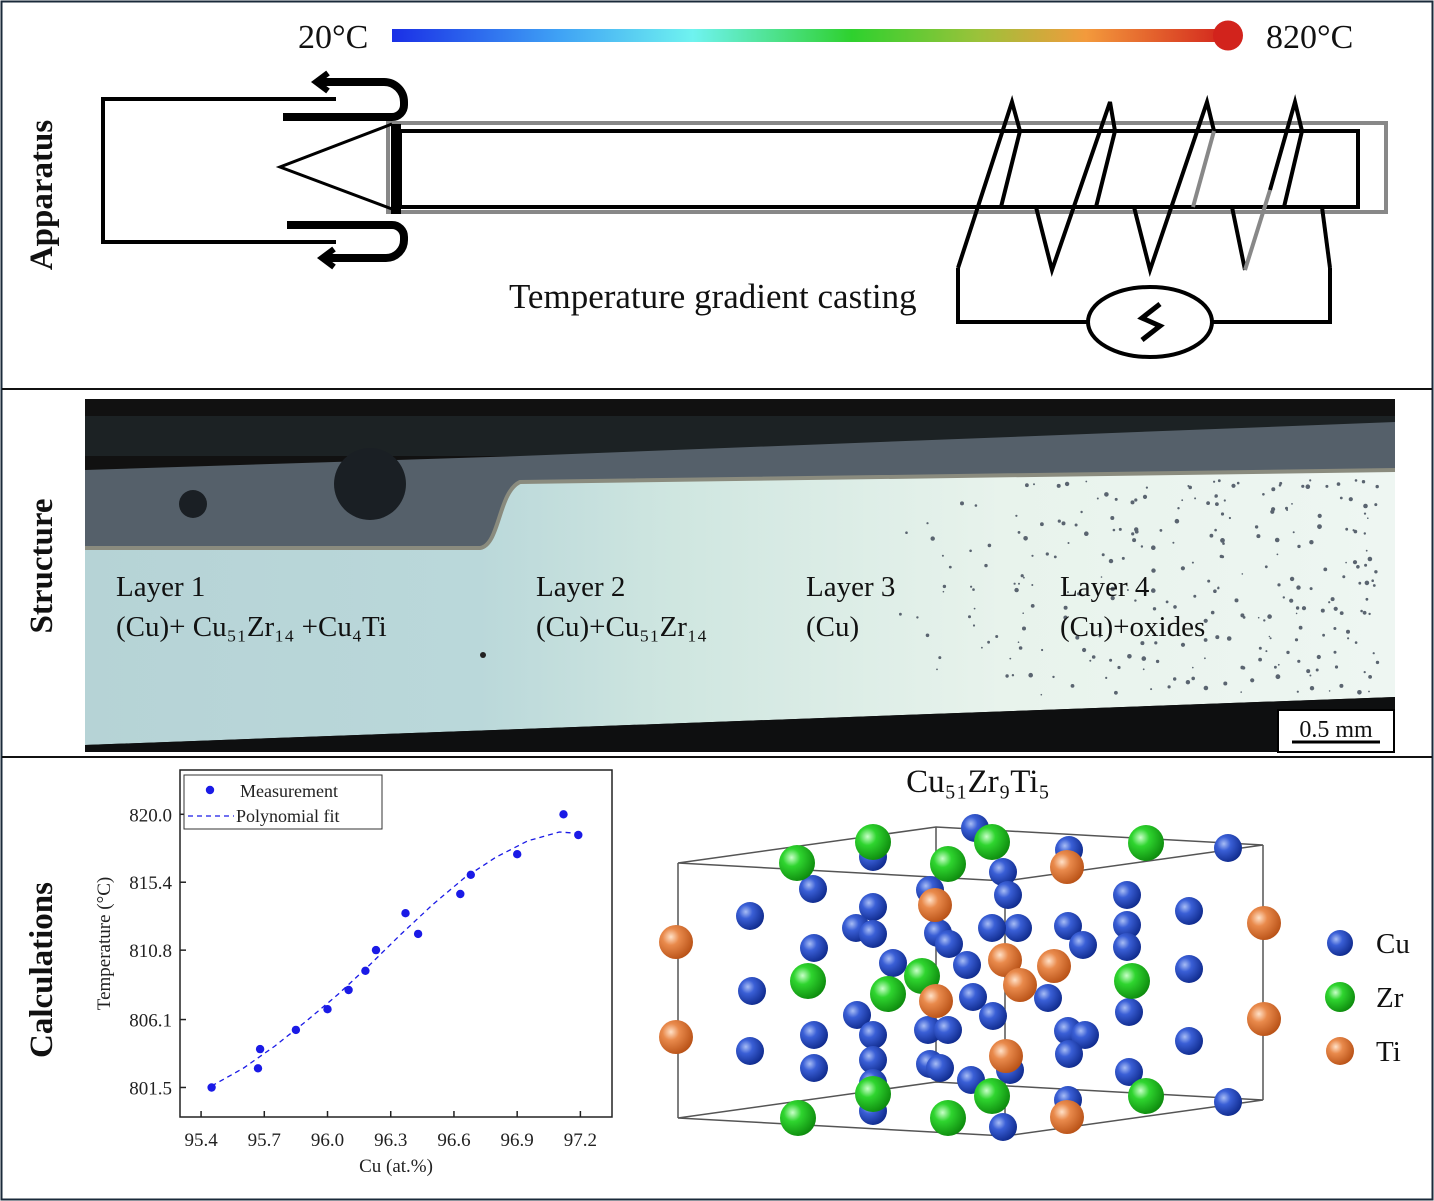 Image resolution: width=1434 pixels, height=1201 pixels. I want to click on ti-atom, so click(1054, 966).